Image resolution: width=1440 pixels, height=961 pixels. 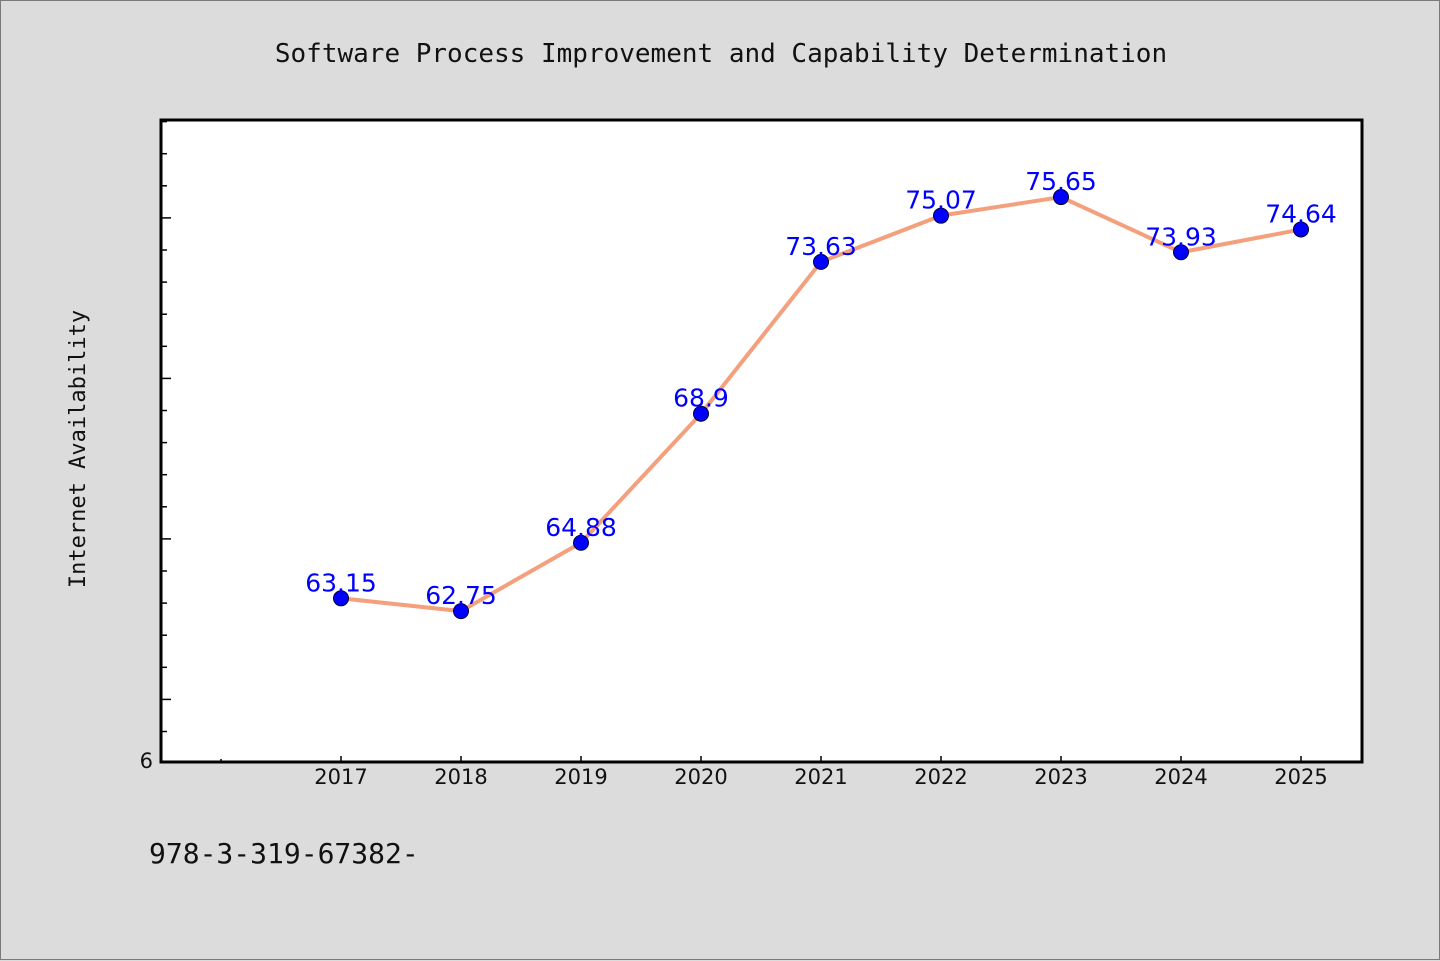 What do you see at coordinates (78, 449) in the screenshot?
I see `y-axis-label: Internet Availability` at bounding box center [78, 449].